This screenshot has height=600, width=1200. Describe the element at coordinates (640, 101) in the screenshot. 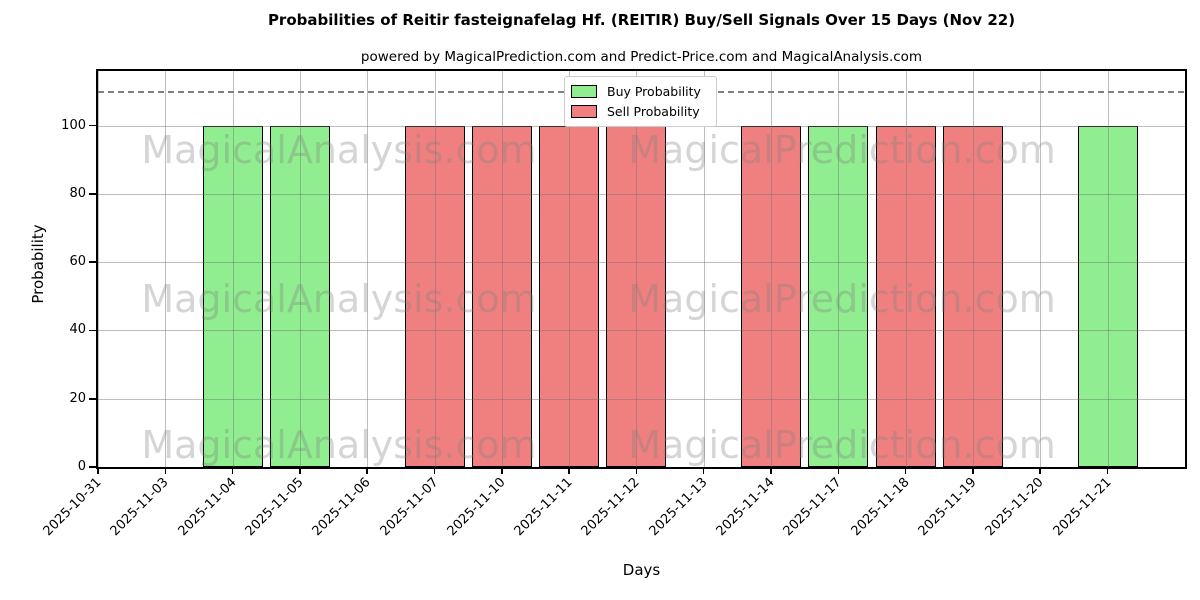

I see `legend: Buy Probability Sell Probability` at that location.